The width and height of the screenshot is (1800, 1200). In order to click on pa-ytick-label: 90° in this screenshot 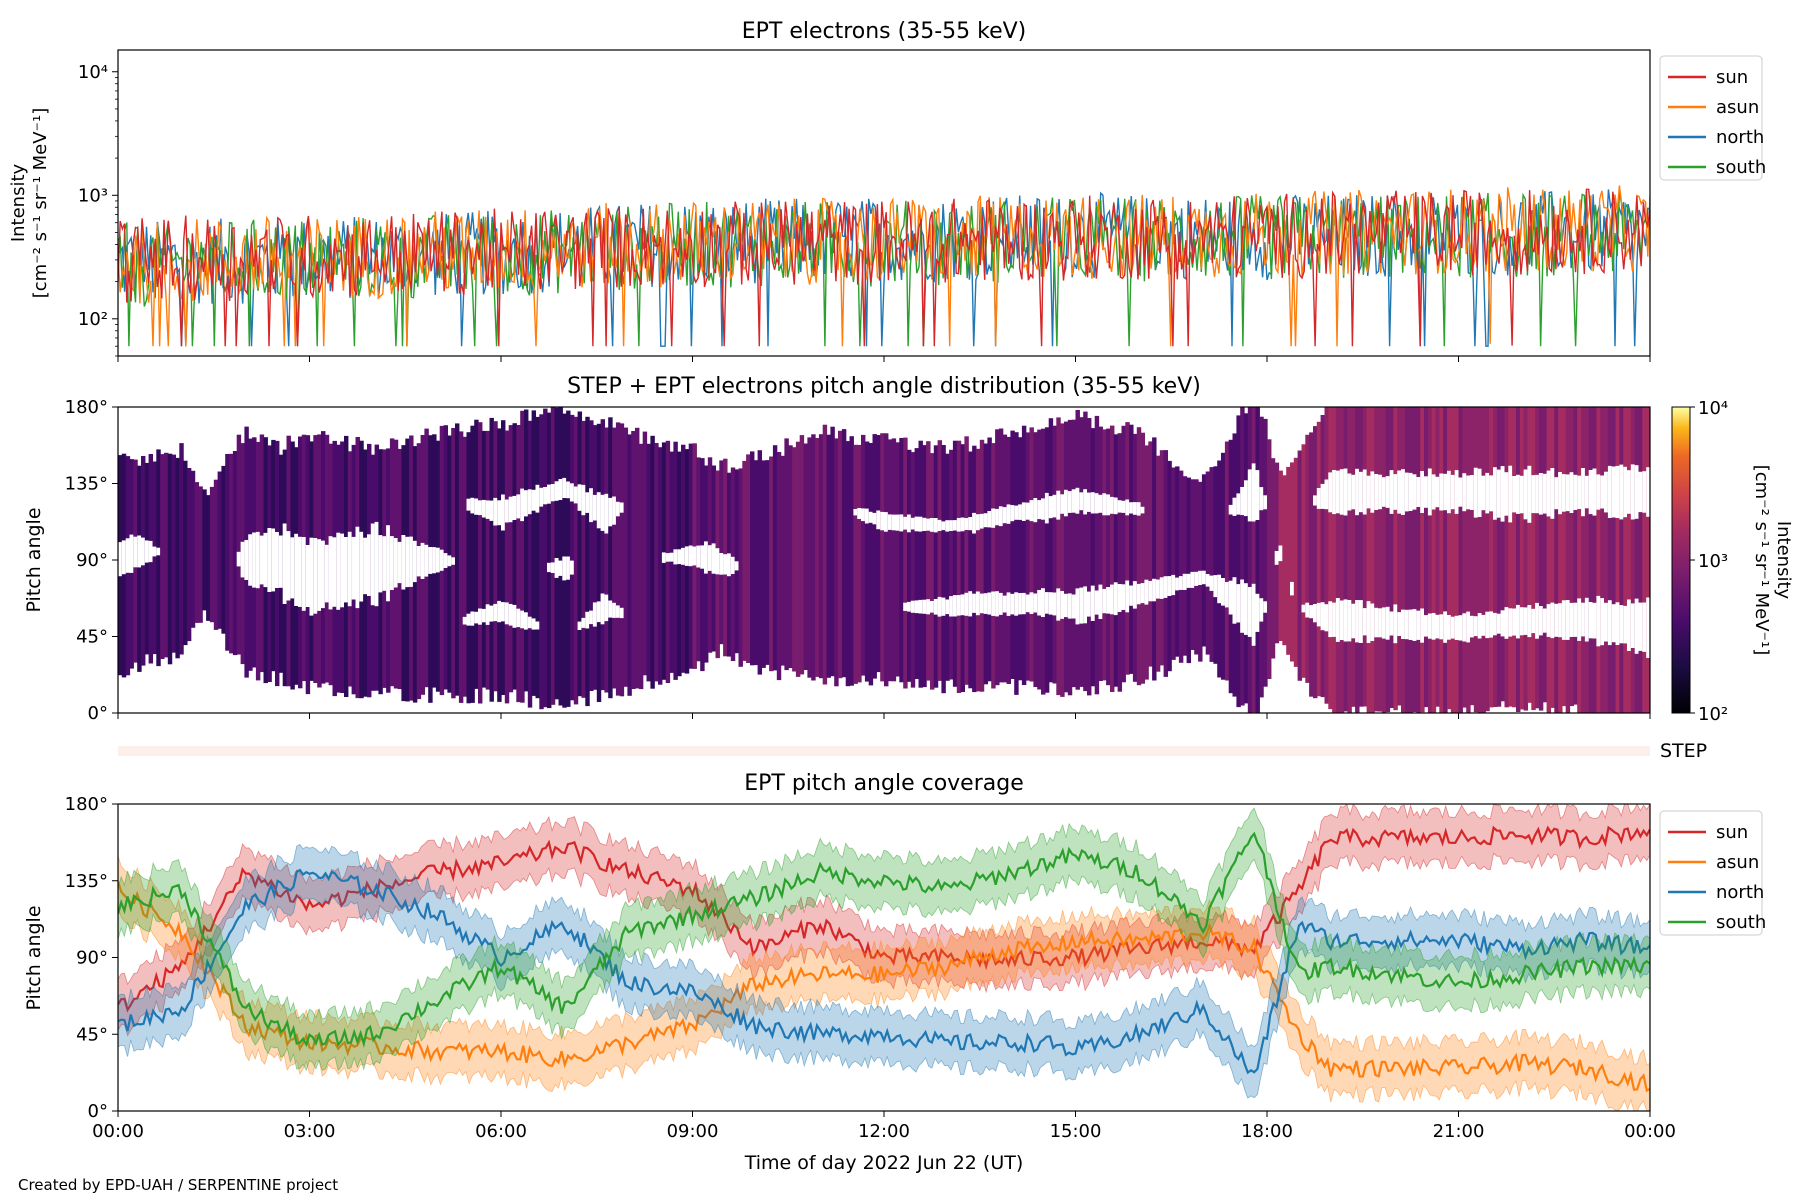, I will do `click(92, 958)`.